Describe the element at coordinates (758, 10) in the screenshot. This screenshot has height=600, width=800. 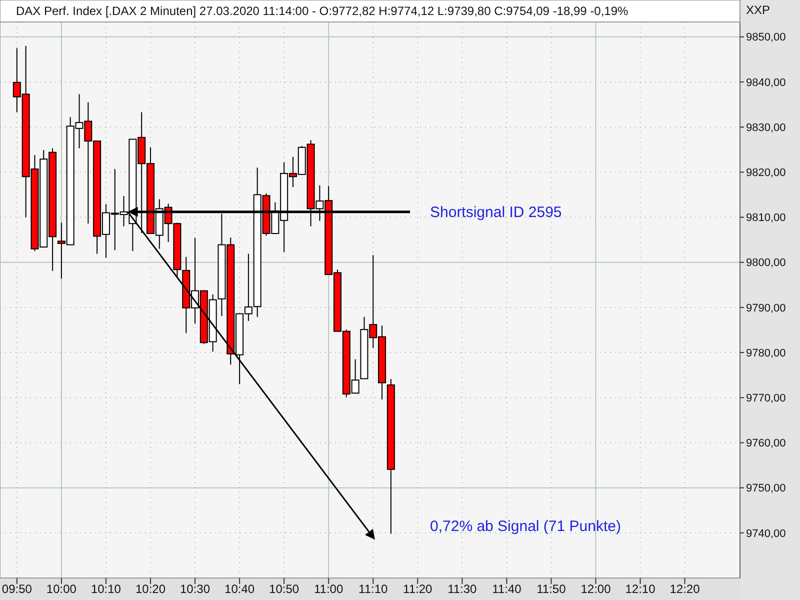
I see `y-axis-title: XXP` at that location.